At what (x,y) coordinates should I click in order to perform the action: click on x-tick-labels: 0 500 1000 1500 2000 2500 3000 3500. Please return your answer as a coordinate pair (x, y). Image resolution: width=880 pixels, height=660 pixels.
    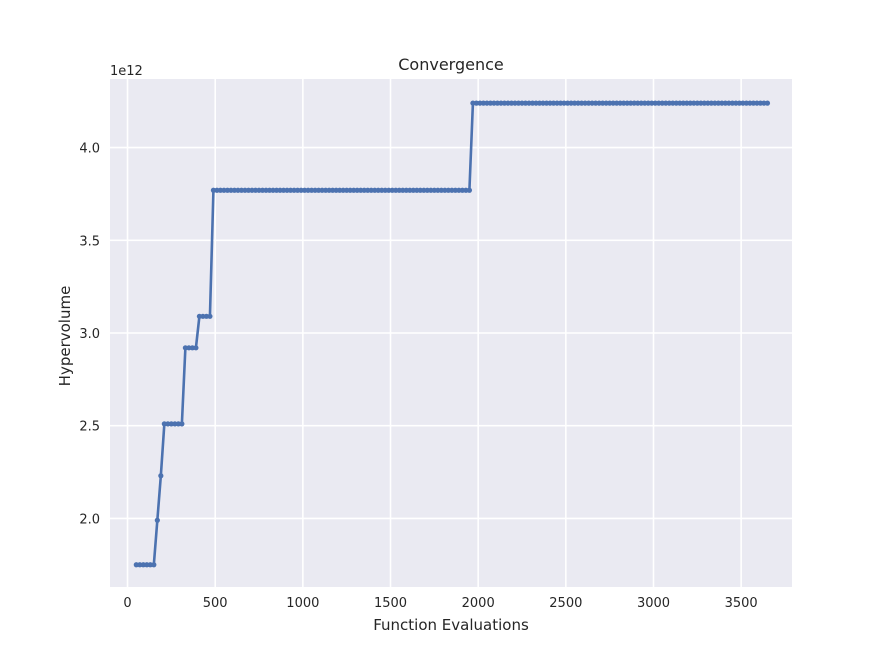
    Looking at the image, I should click on (440, 603).